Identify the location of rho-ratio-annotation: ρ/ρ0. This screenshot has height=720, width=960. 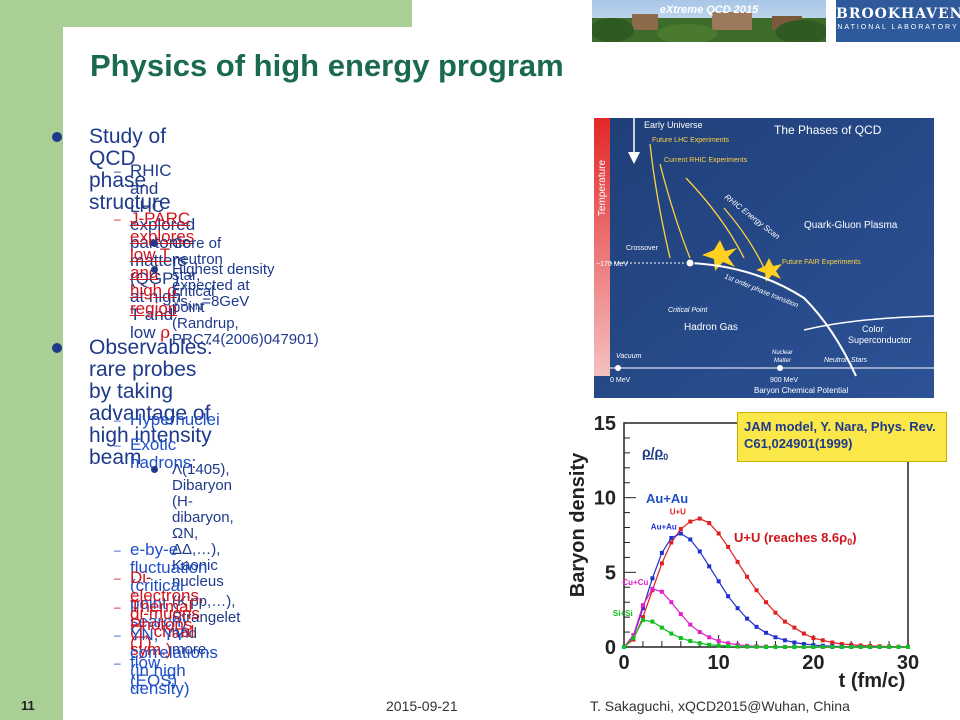
(655, 453).